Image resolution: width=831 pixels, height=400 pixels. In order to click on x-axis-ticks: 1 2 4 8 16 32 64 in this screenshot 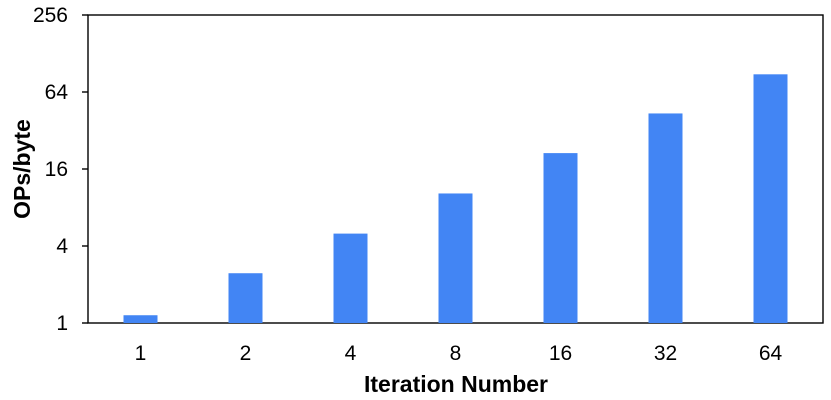, I will do `click(459, 353)`.